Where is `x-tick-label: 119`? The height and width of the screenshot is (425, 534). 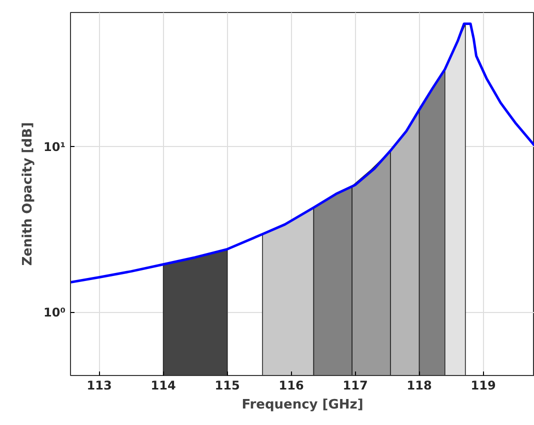
x-tick-label: 119 is located at coordinates (483, 385).